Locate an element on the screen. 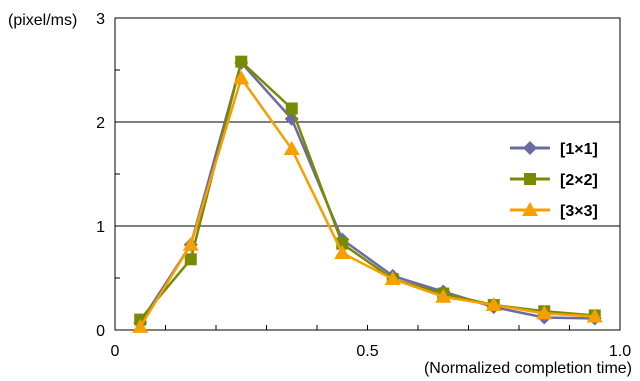  x-axis-label: (Normalized completion time) is located at coordinates (528, 368).